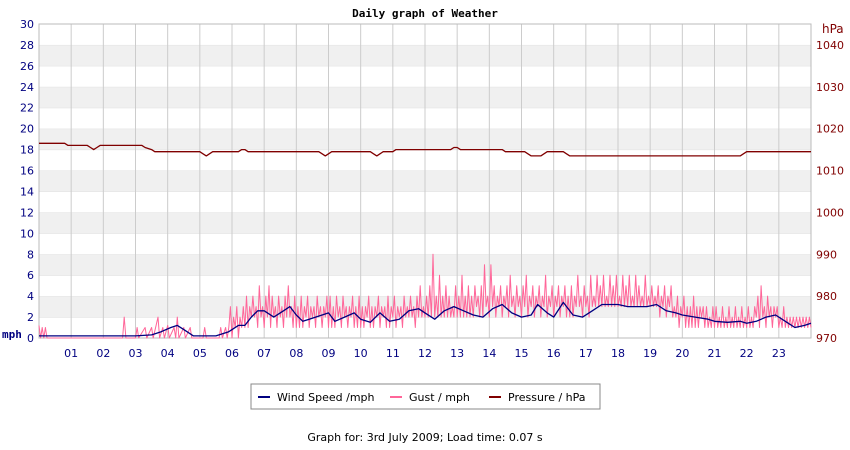 This screenshot has width=850, height=450. I want to click on x-tick-label: 18, so click(618, 353).